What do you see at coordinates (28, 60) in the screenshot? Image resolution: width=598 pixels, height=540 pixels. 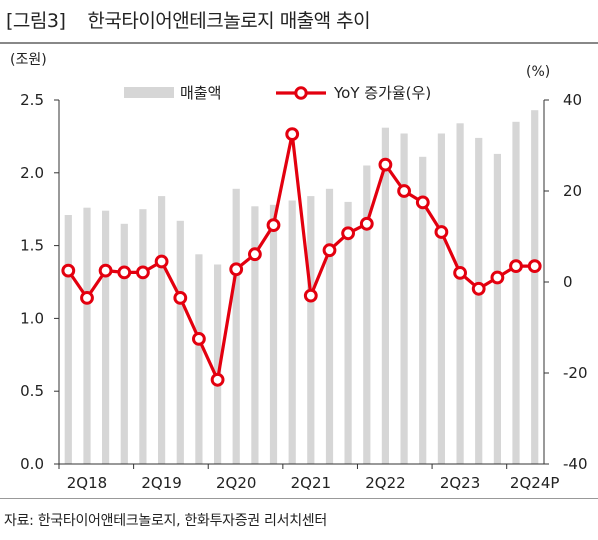 I see `y-axis-label-left: (조원)` at bounding box center [28, 60].